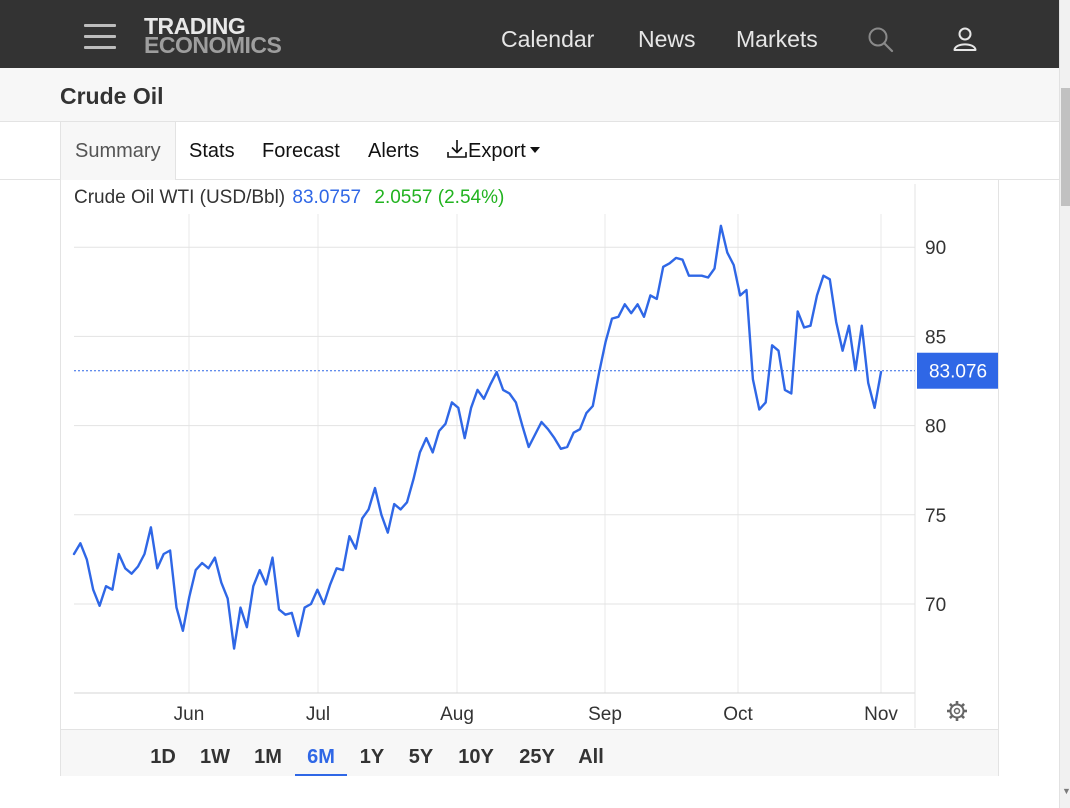  Describe the element at coordinates (215, 757) in the screenshot. I see `range-button-1w: 1W` at that location.